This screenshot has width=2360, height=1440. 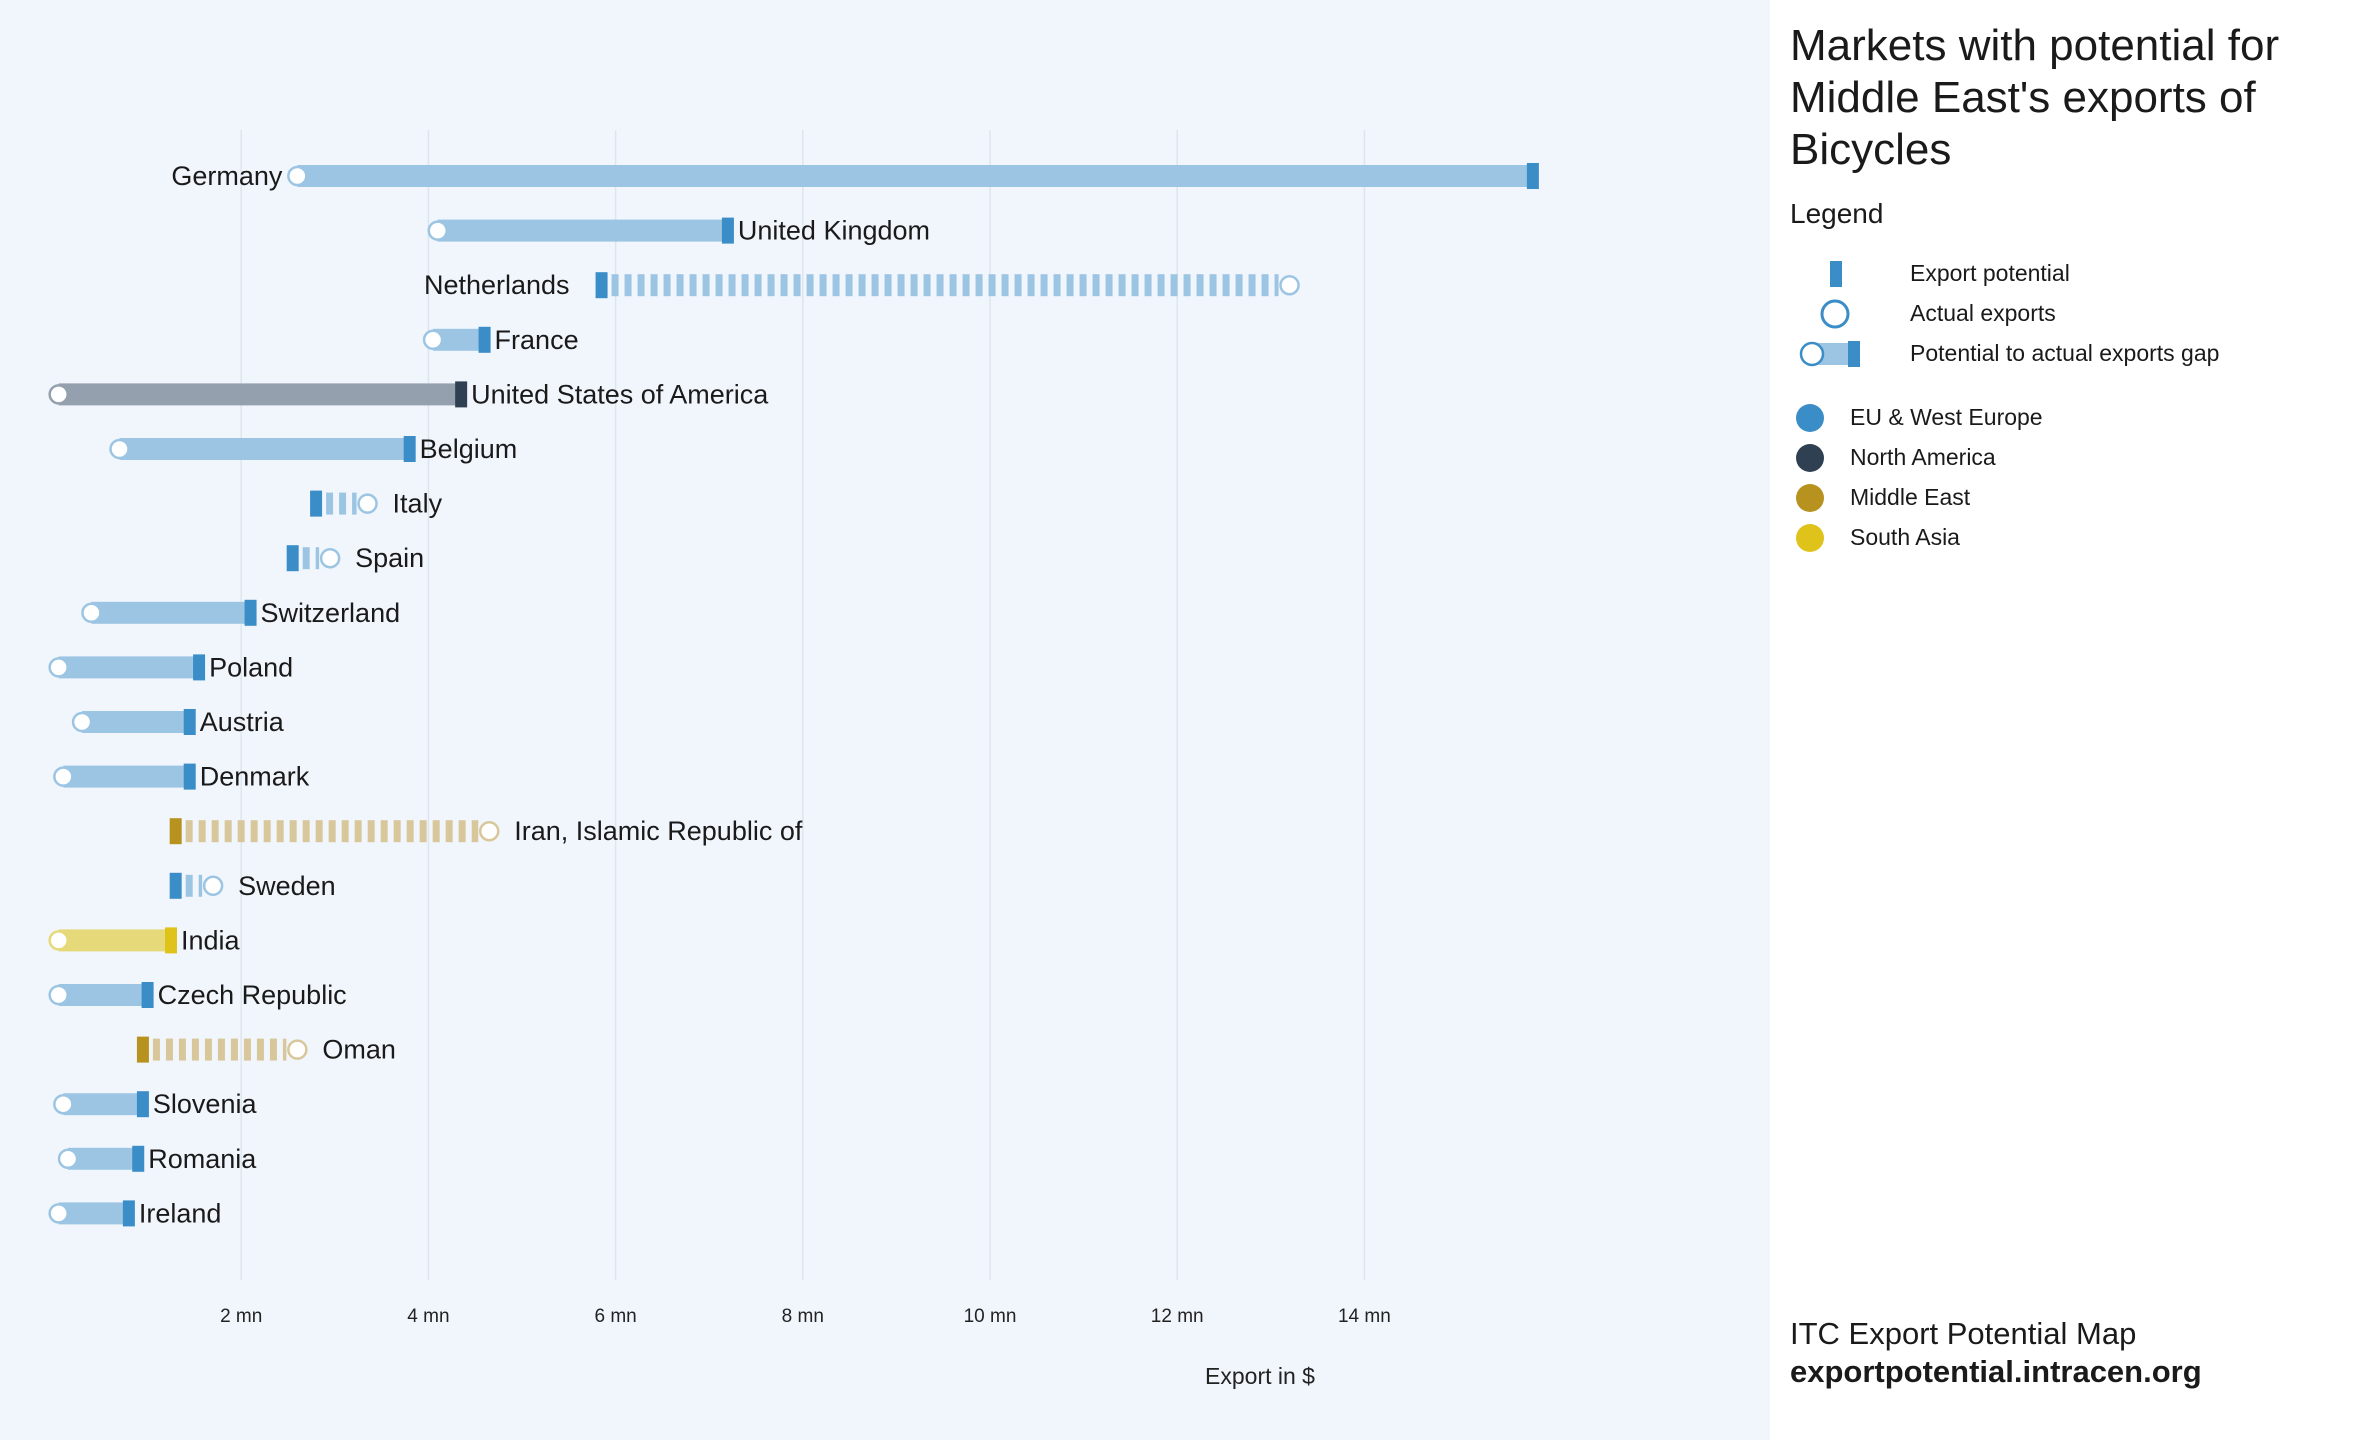 What do you see at coordinates (252, 995) in the screenshot?
I see `market-label: Czech Republic` at bounding box center [252, 995].